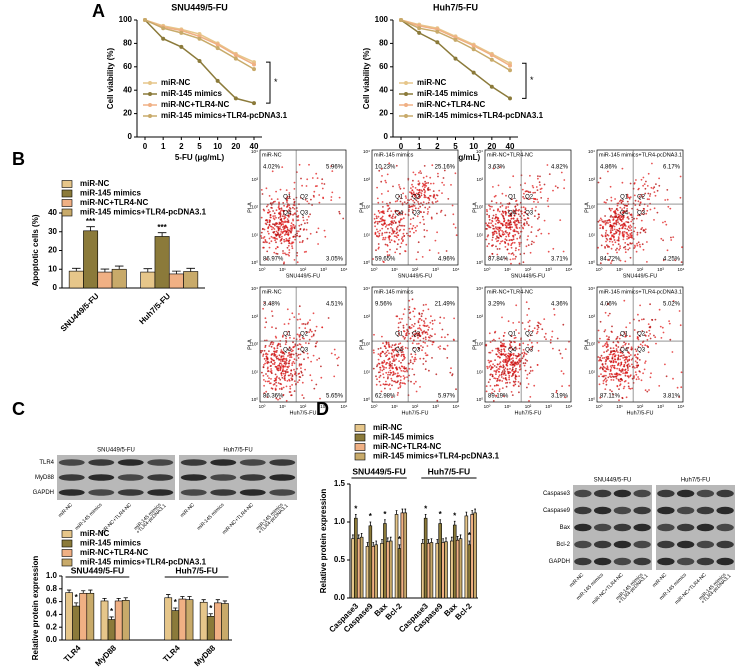 The image size is (750, 671). What do you see at coordinates (497, 305) in the screenshot?
I see `quadrant-percent: 3.29%` at bounding box center [497, 305].